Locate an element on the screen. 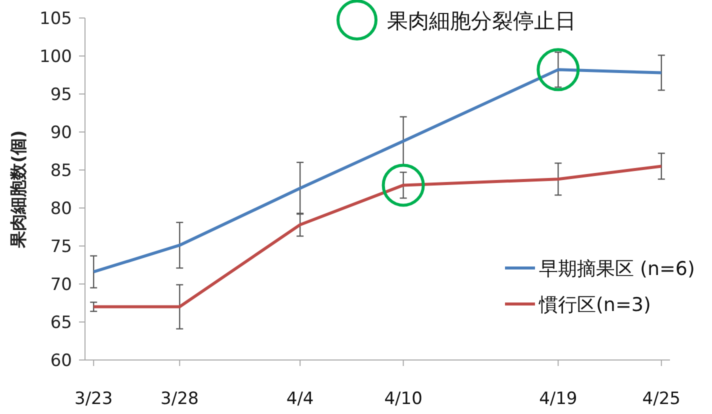 The image size is (712, 414). y-tick-label: 65 is located at coordinates (61, 323).